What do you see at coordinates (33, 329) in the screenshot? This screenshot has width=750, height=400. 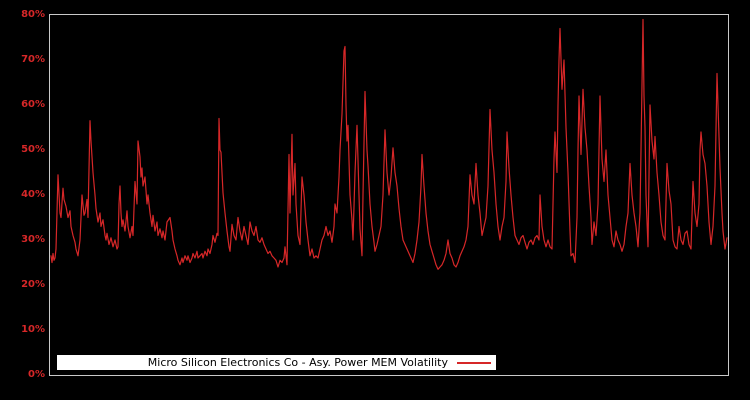 I see `y-tick-label: 10%` at bounding box center [33, 329].